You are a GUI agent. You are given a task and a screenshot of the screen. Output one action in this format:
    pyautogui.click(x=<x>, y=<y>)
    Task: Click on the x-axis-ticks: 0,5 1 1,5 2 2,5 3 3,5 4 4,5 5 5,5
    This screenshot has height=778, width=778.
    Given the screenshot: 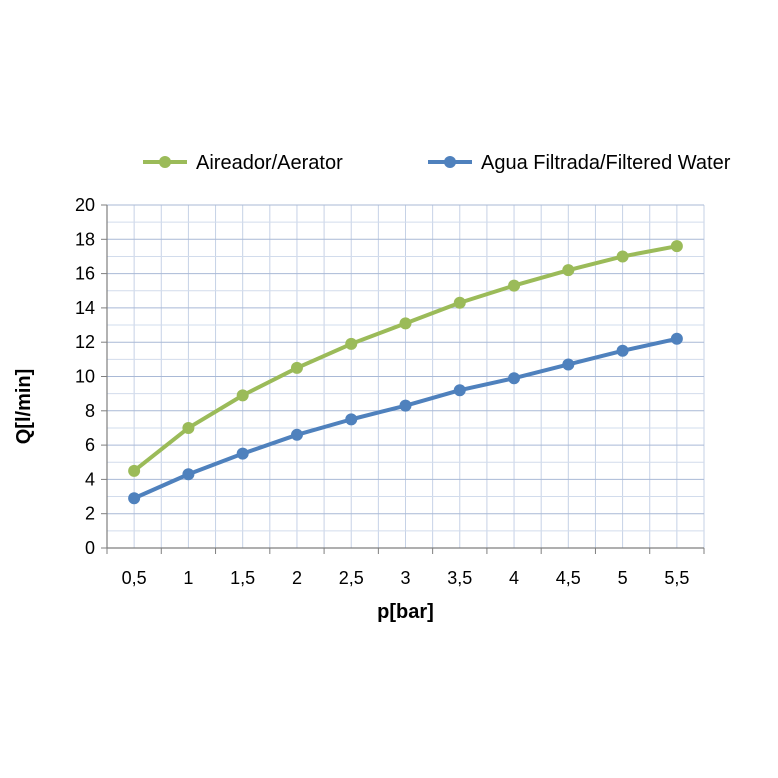 What is the action you would take?
    pyautogui.click(x=405, y=568)
    